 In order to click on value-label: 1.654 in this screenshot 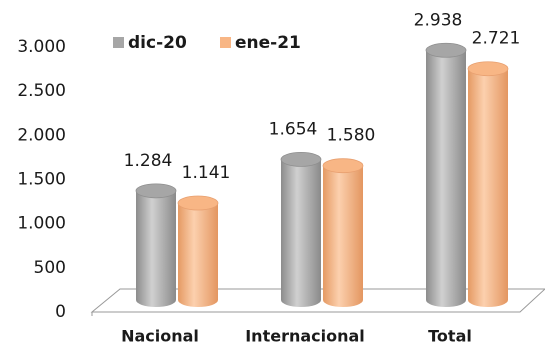, I will do `click(293, 129)`.